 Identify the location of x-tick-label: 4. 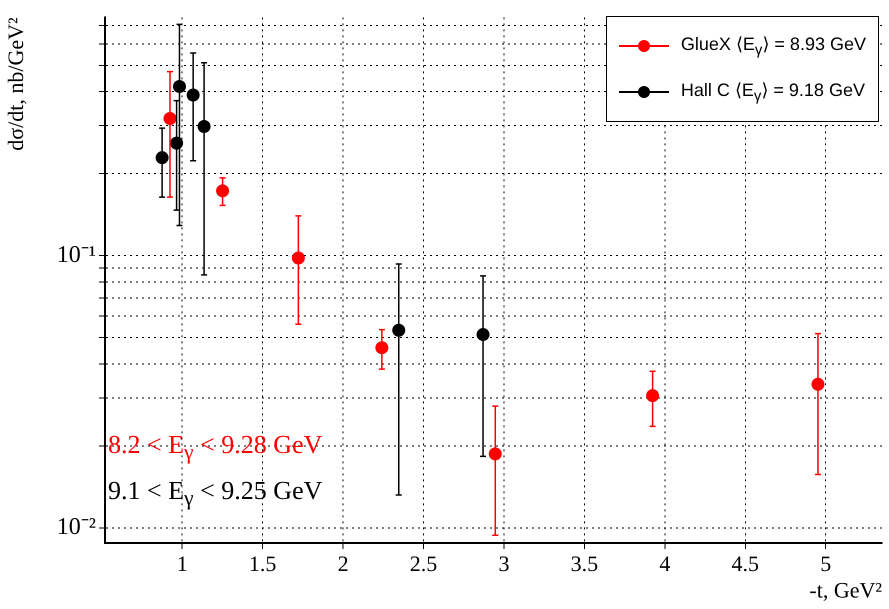
(664, 563).